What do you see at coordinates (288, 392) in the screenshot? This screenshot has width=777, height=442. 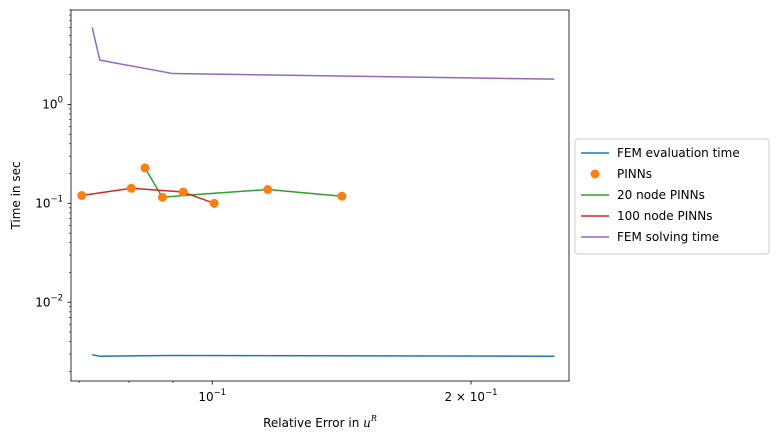 I see `x-axis: 10−1 2 × 10−1` at bounding box center [288, 392].